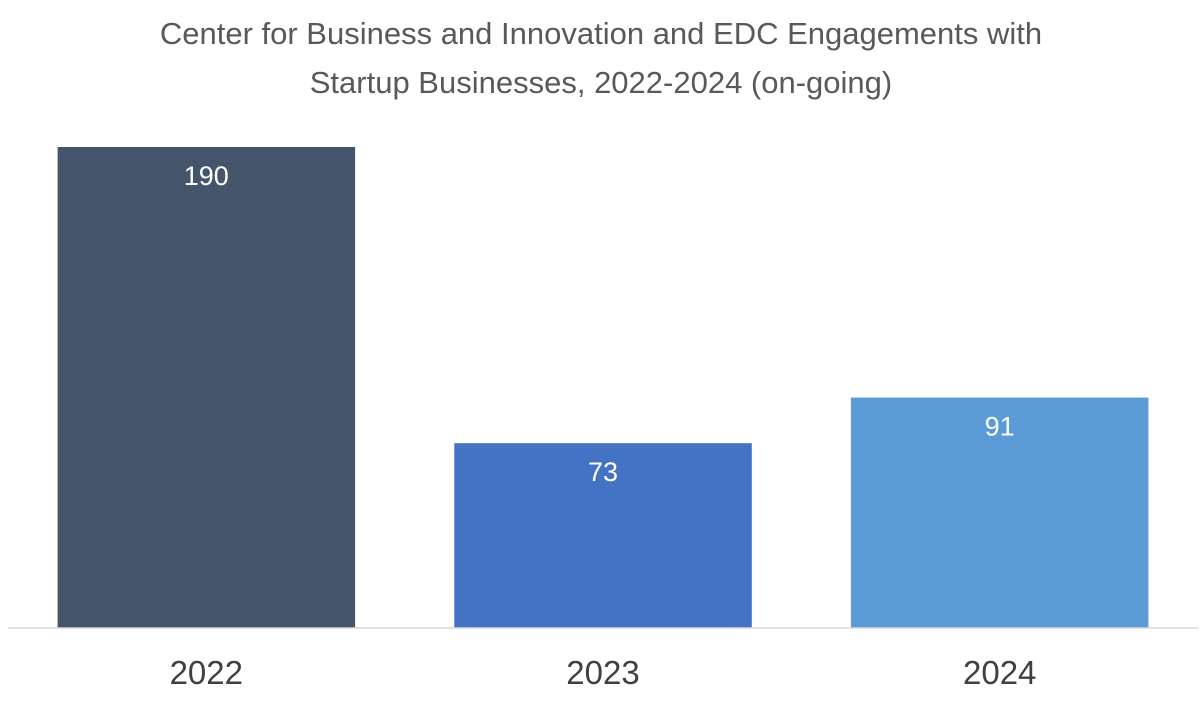 The width and height of the screenshot is (1202, 703). Describe the element at coordinates (999, 672) in the screenshot. I see `x-tick-label-2024: 2024` at that location.